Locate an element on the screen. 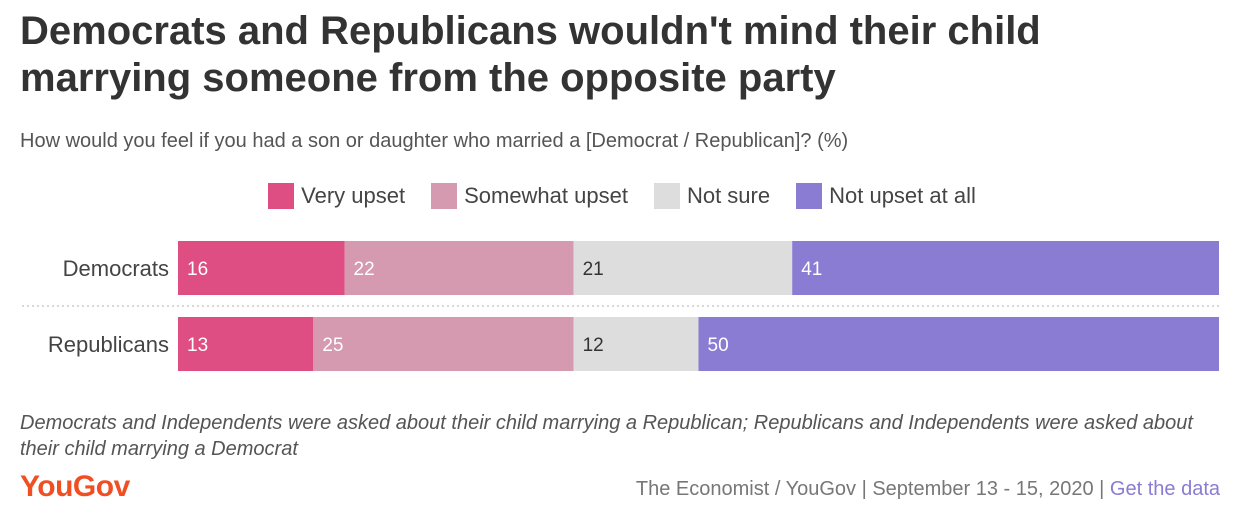  bar-republicans-somewhat-upset is located at coordinates (443, 344).